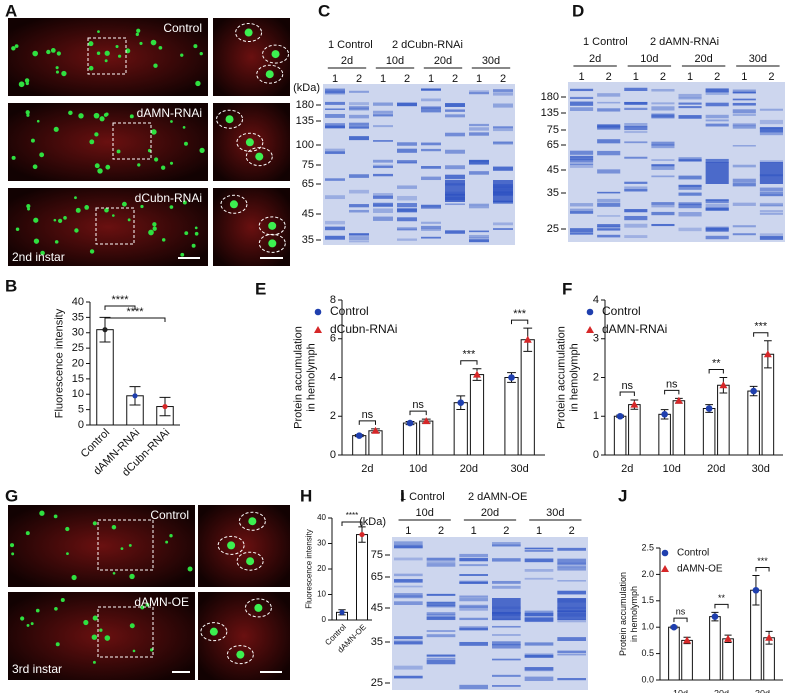  Describe the element at coordinates (756, 590) in the screenshot. I see `data-point` at that location.